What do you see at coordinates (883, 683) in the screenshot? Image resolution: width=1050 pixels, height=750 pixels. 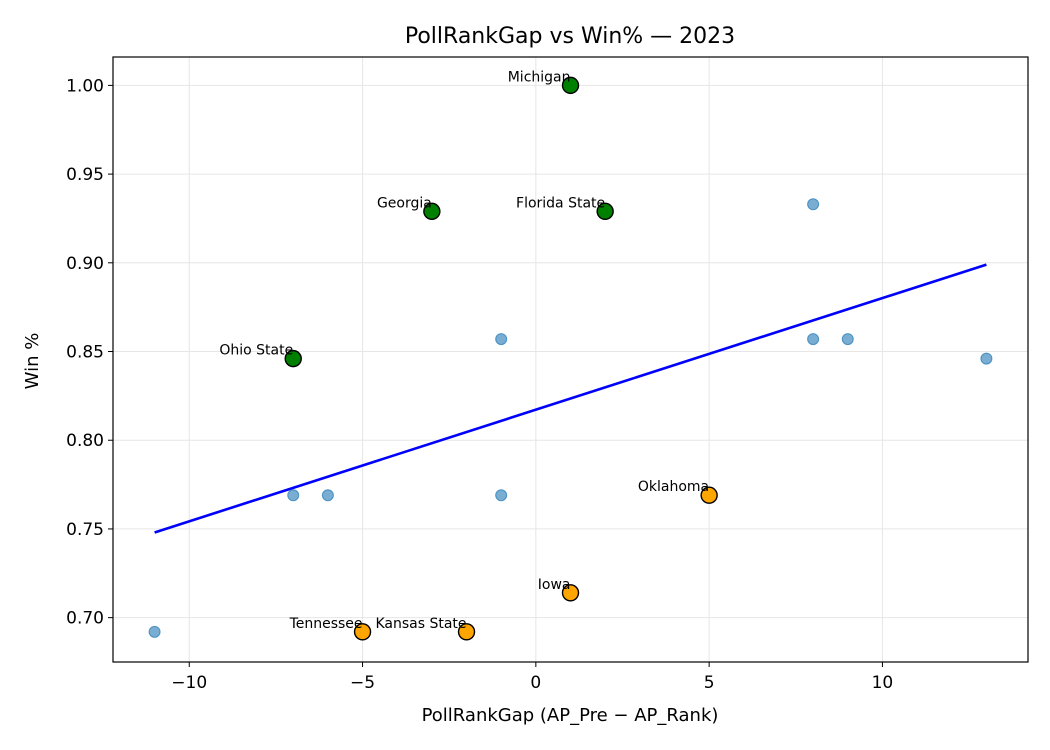 I see `x-tick-label: 10` at bounding box center [883, 683].